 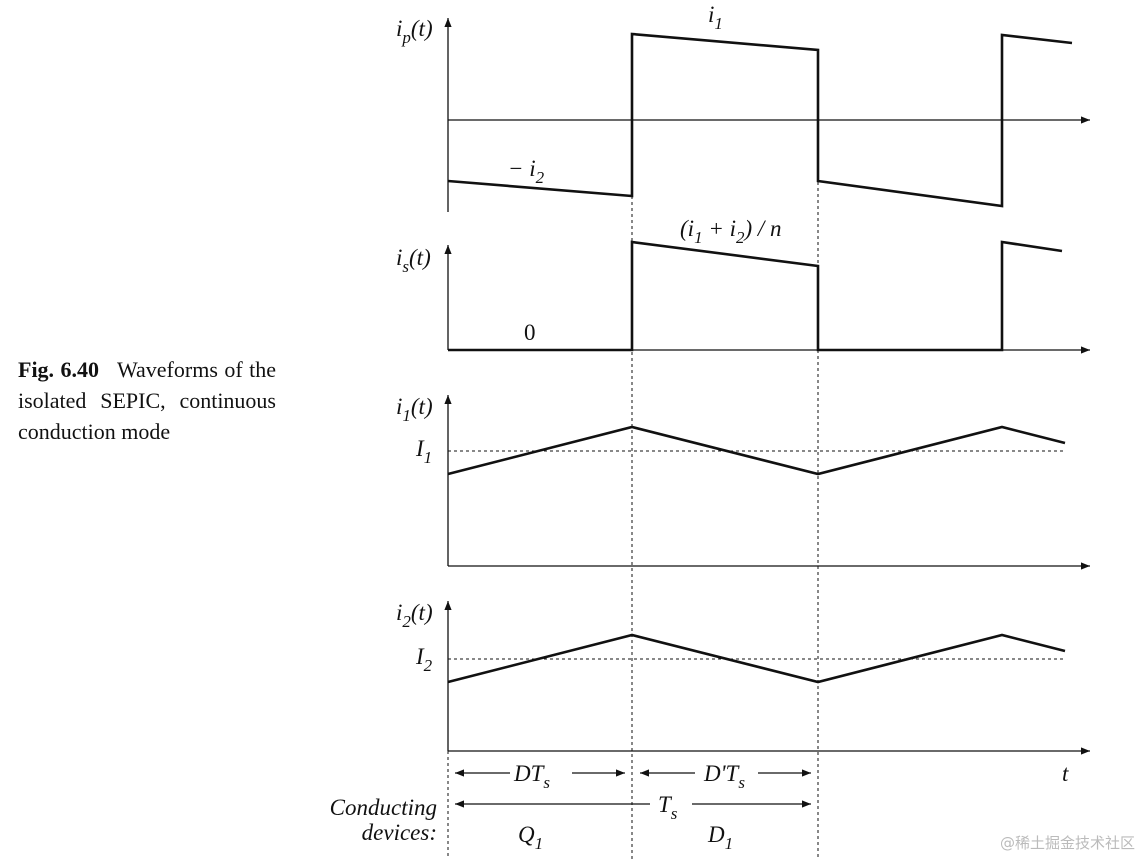 What do you see at coordinates (1067, 843) in the screenshot?
I see `watermark: @稀土掘金技术社区` at bounding box center [1067, 843].